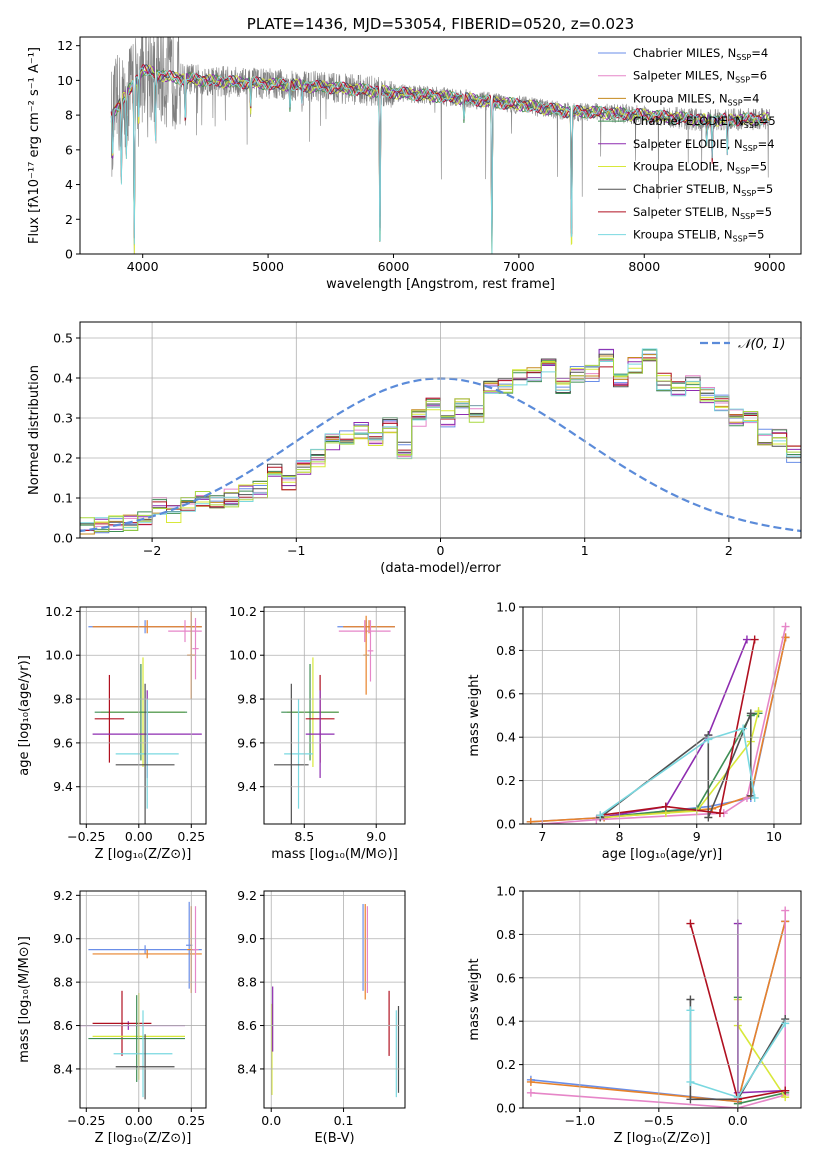  What do you see at coordinates (440, 568) in the screenshot?
I see `x-axis-label: (data-model)/error` at bounding box center [440, 568].